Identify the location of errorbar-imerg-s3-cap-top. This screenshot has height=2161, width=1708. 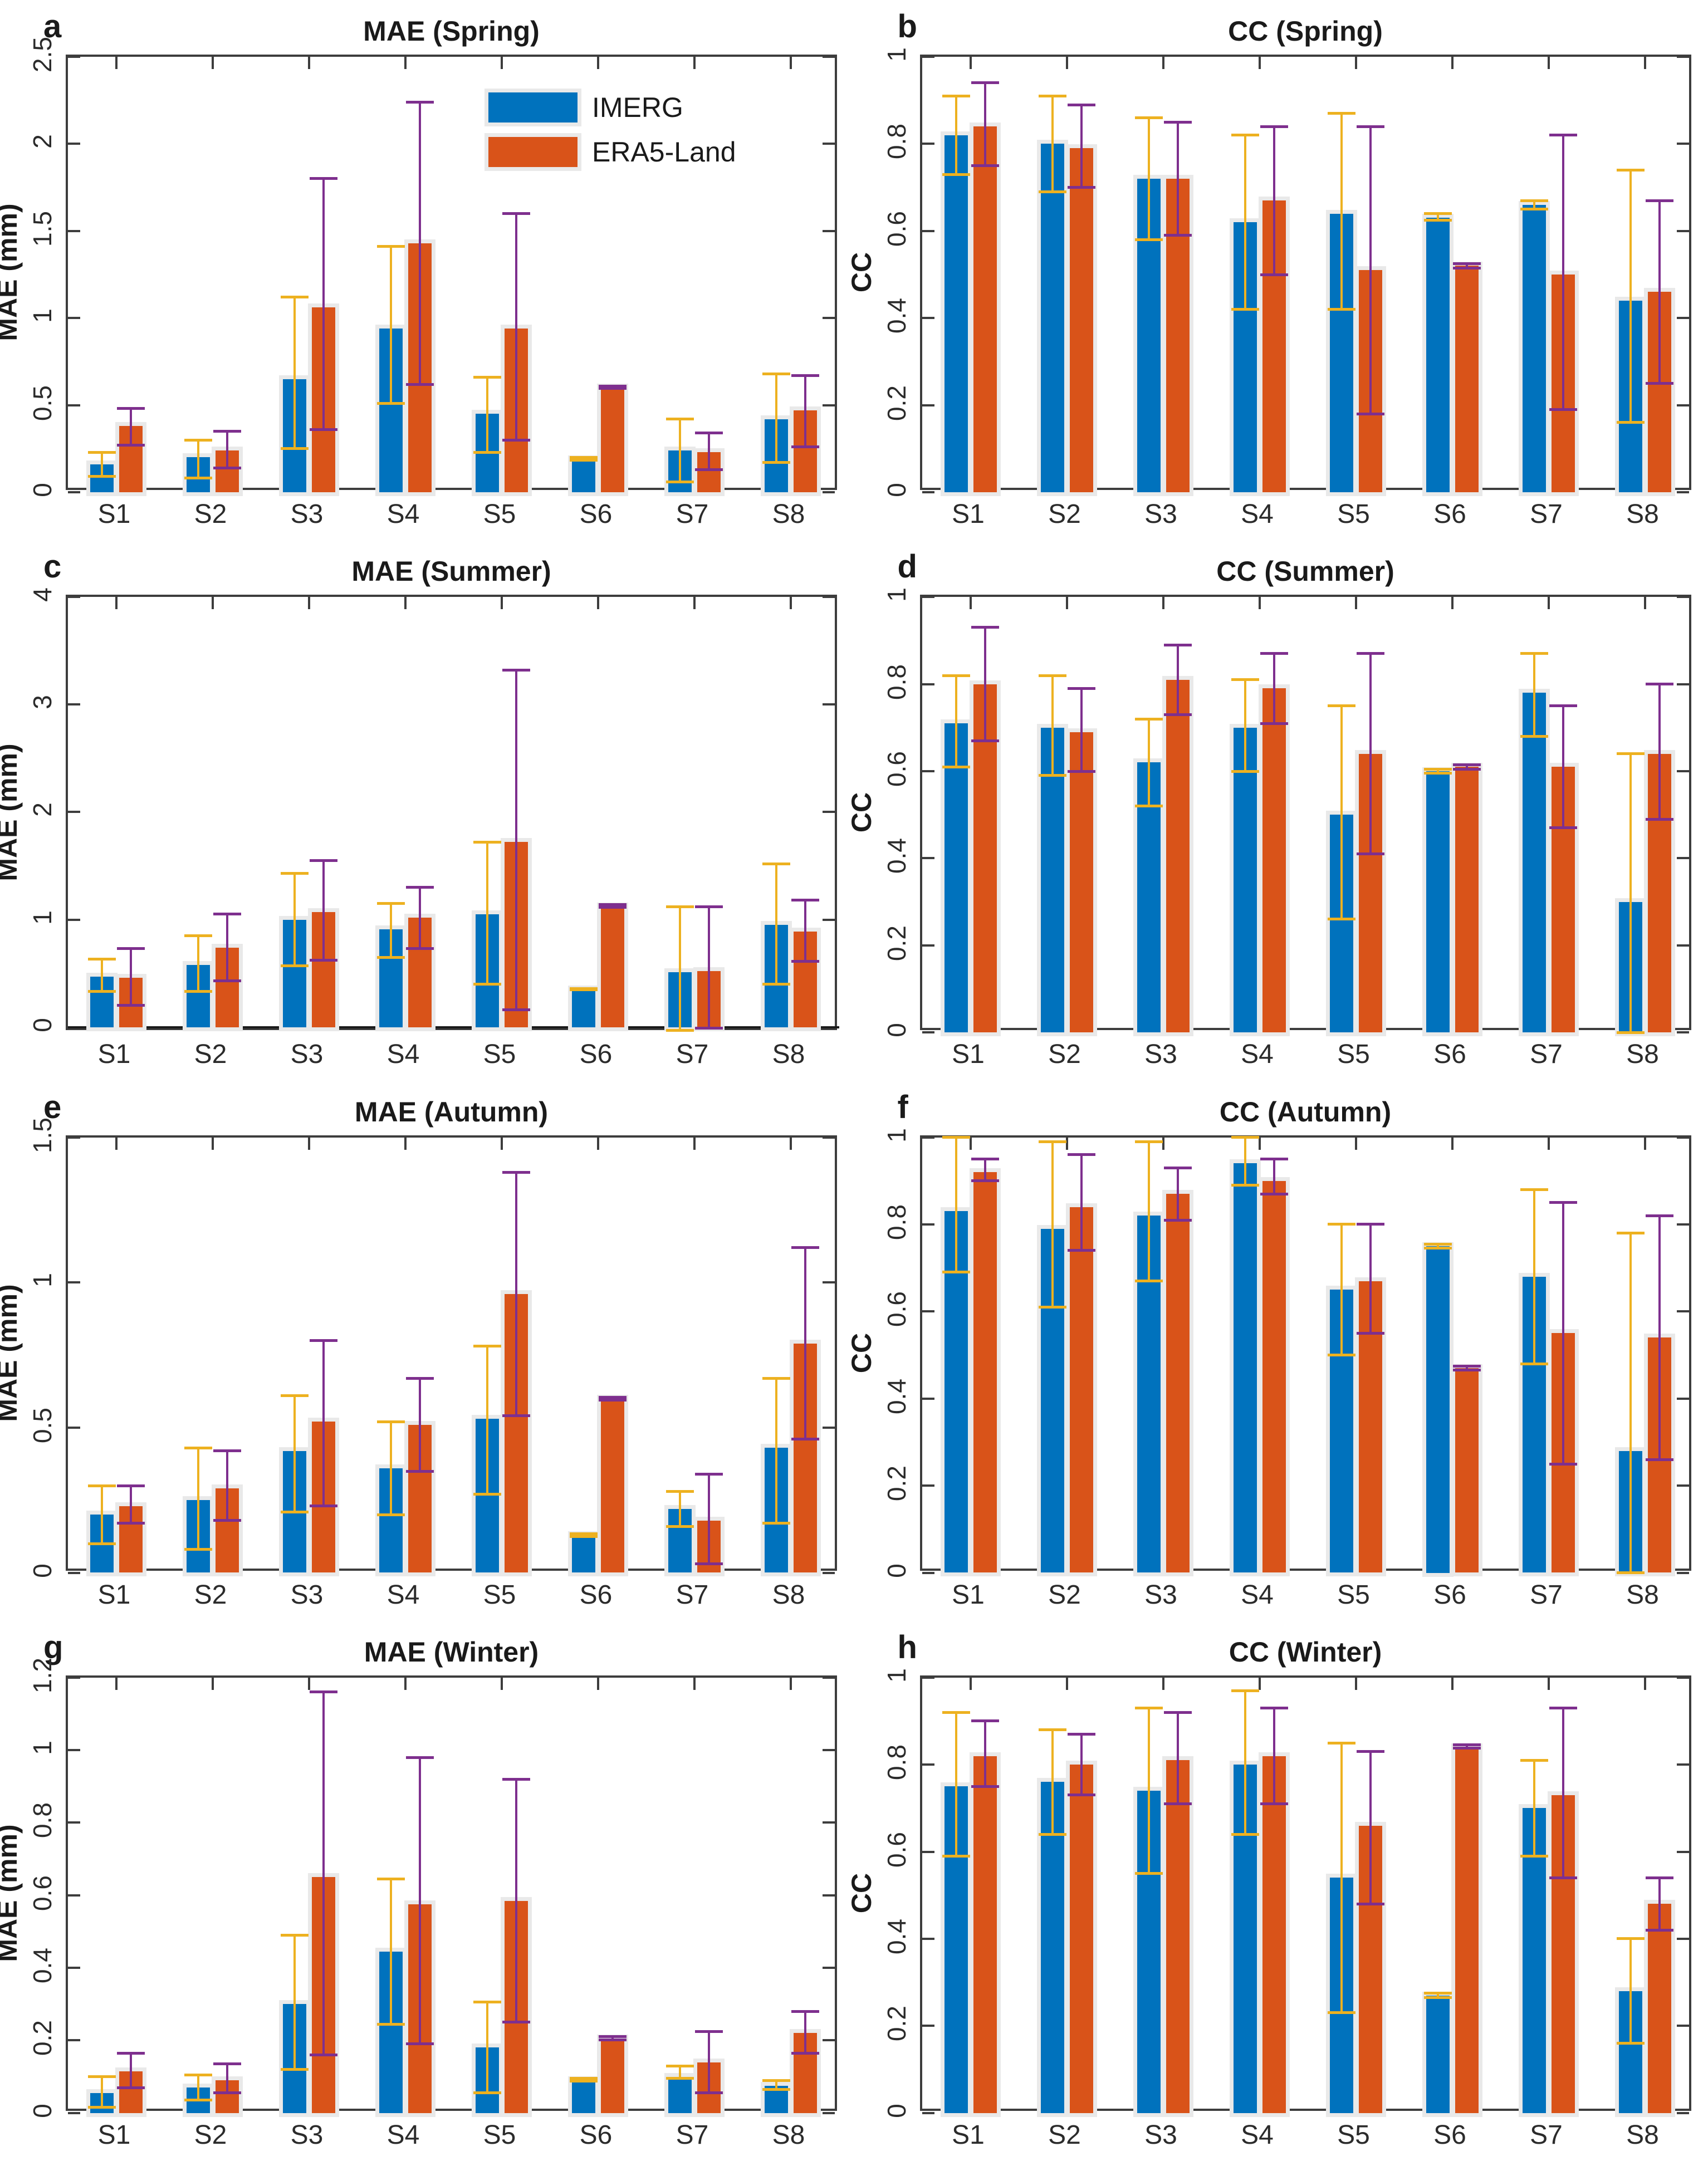
(1148, 118).